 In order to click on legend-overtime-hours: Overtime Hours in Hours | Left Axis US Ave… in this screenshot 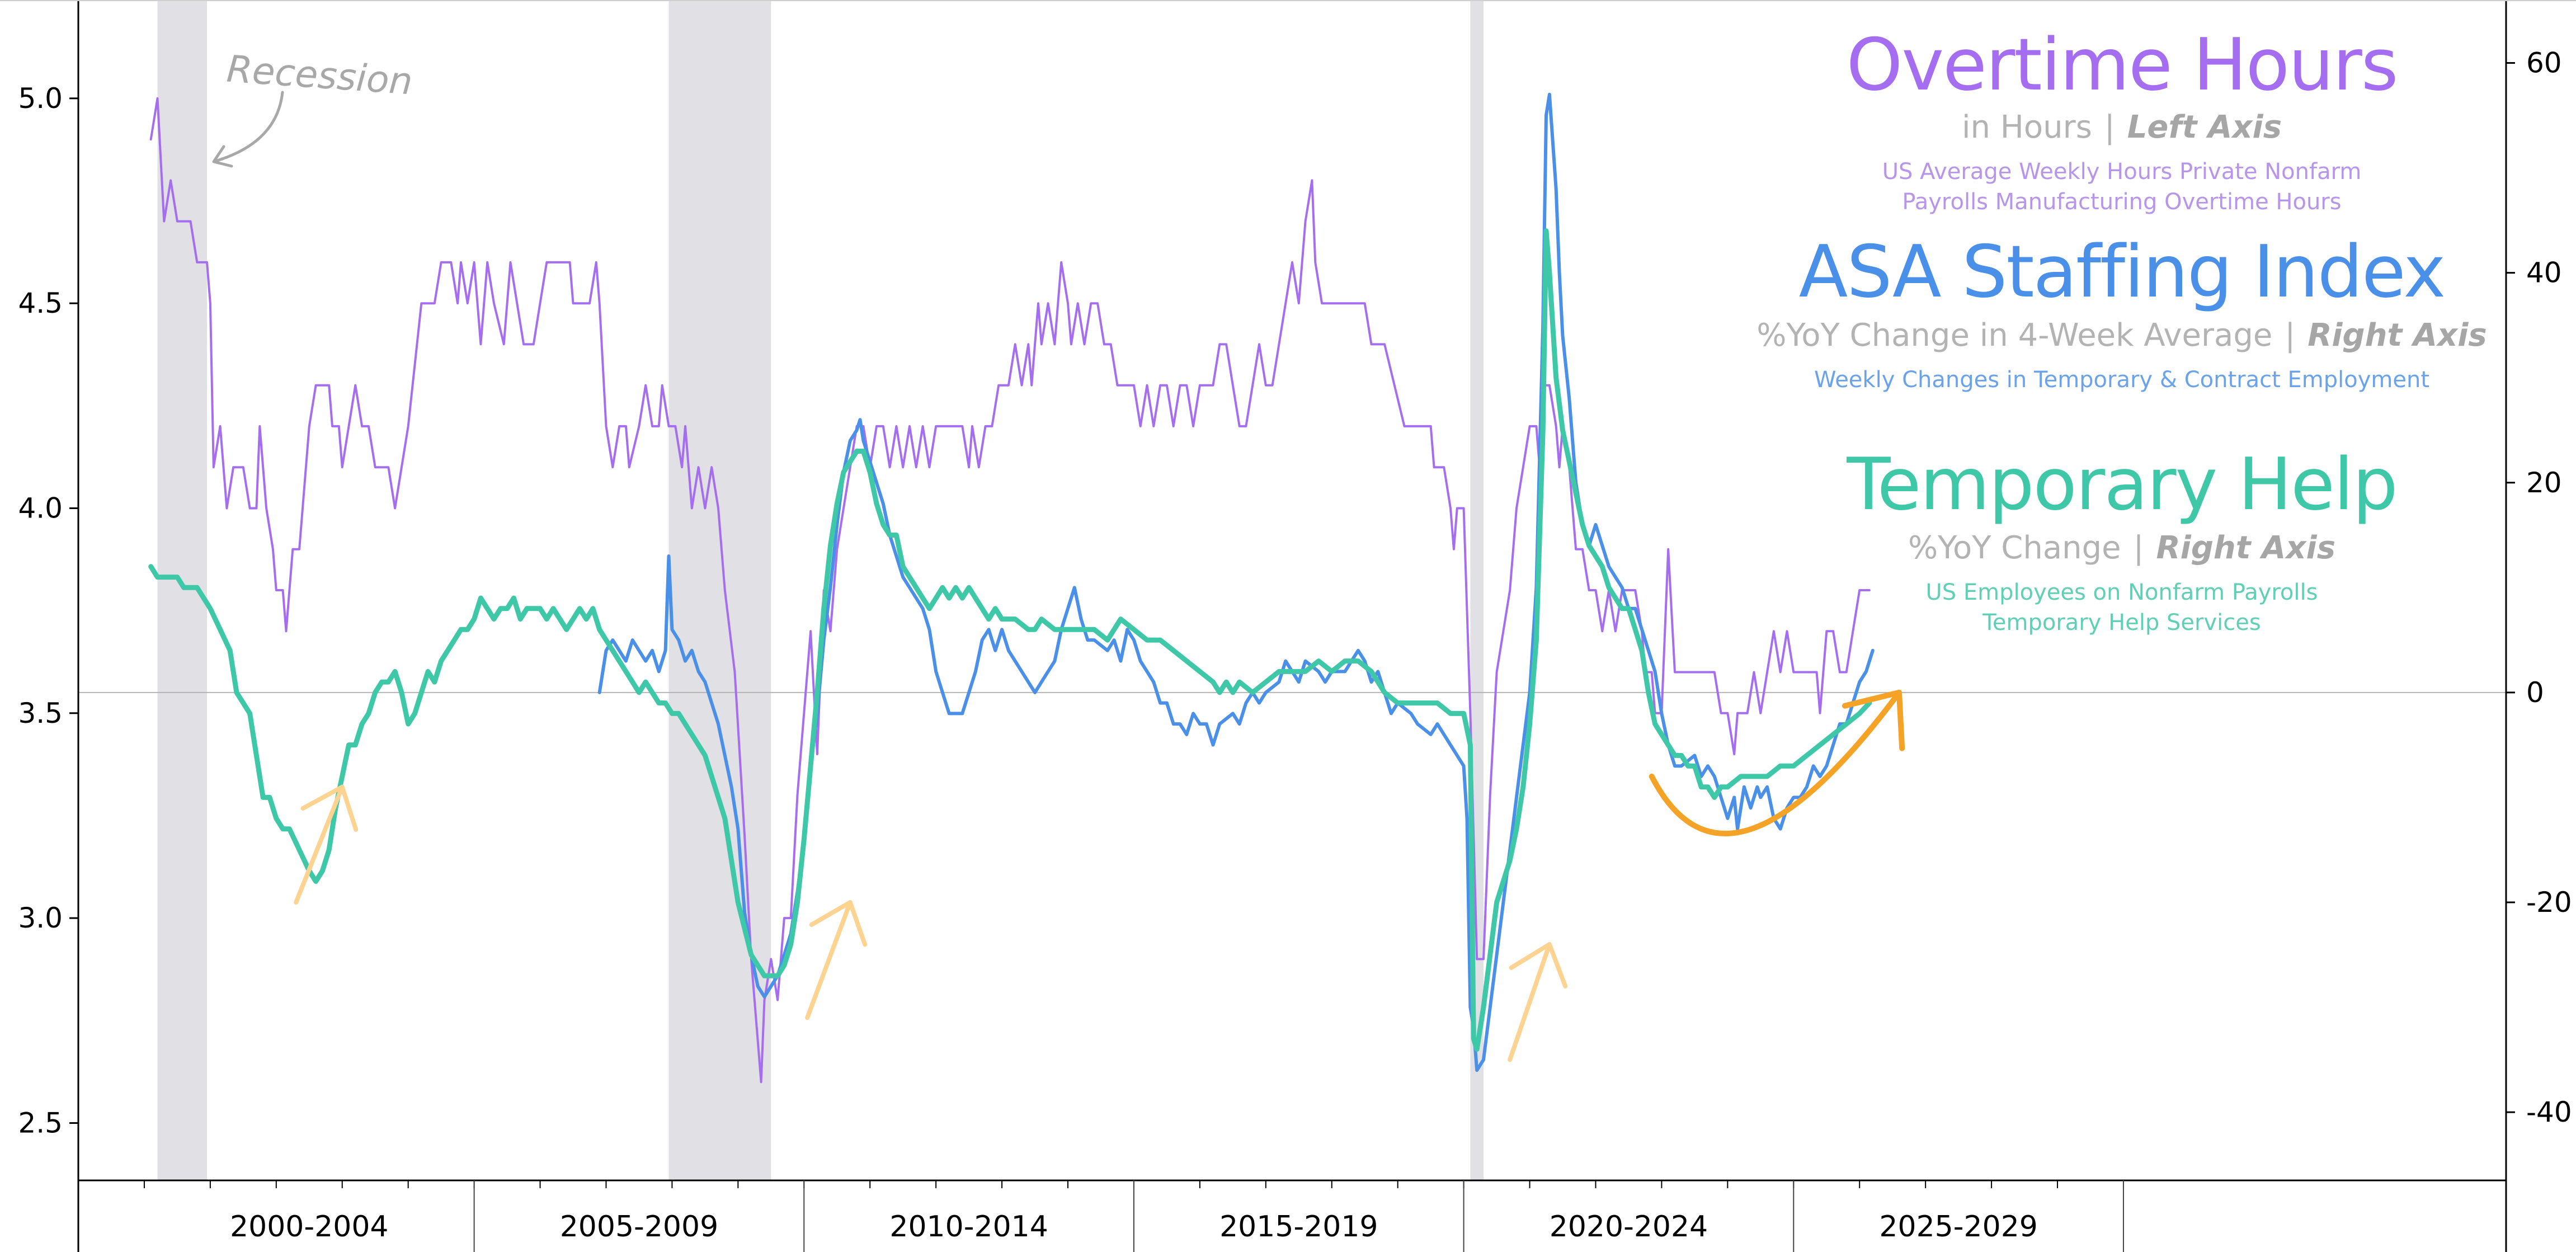, I will do `click(2121, 120)`.